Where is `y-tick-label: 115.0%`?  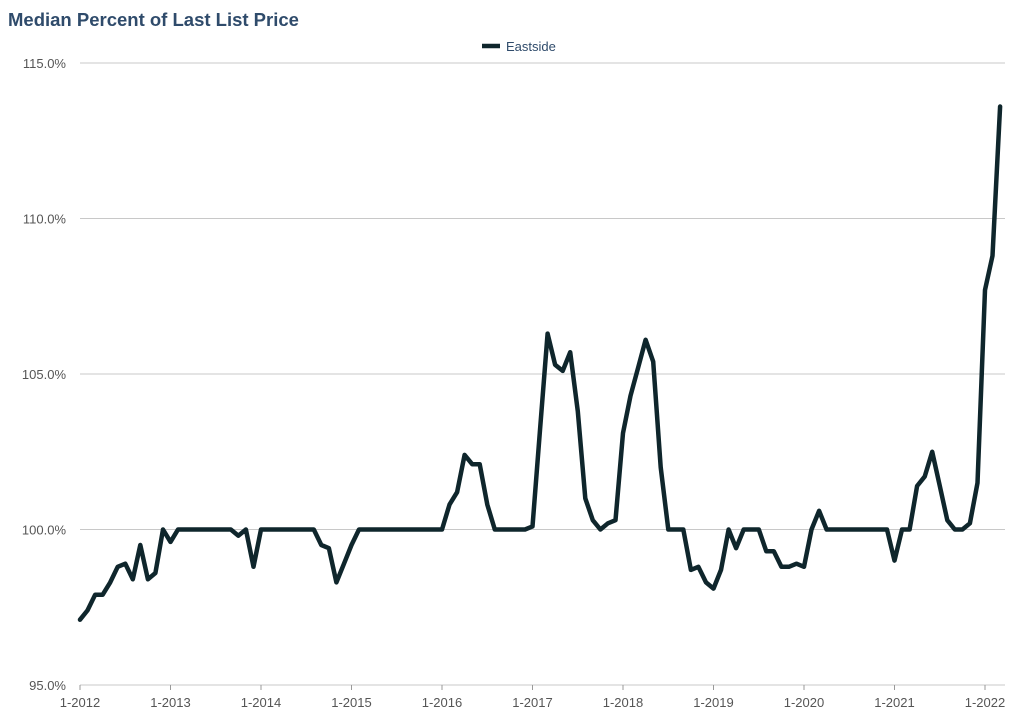
y-tick-label: 115.0% is located at coordinates (45, 63).